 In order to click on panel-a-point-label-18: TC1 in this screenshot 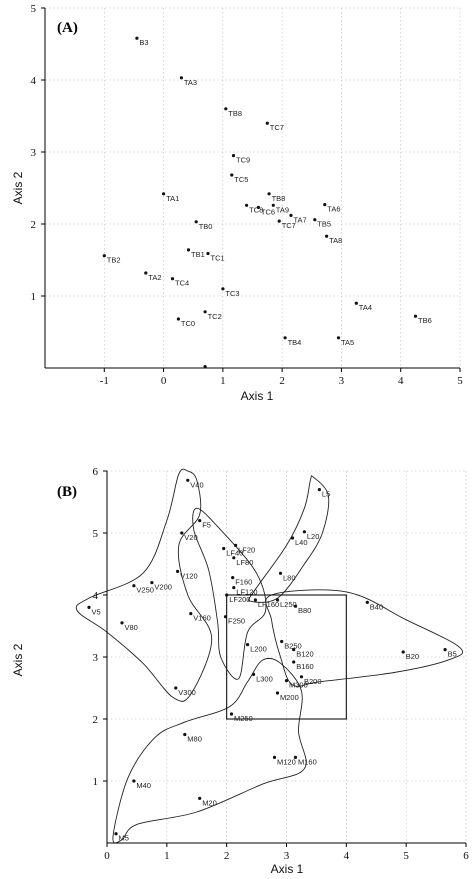, I will do `click(218, 258)`.